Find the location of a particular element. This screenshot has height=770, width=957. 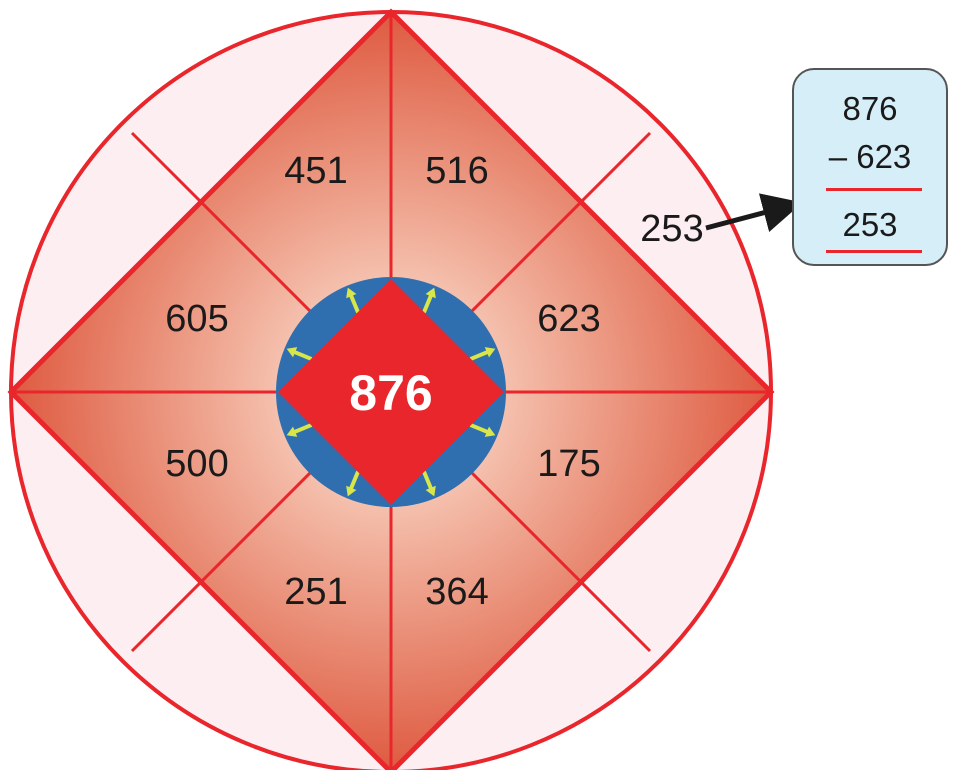

outer-answer-right-upper: 253 is located at coordinates (671, 229).